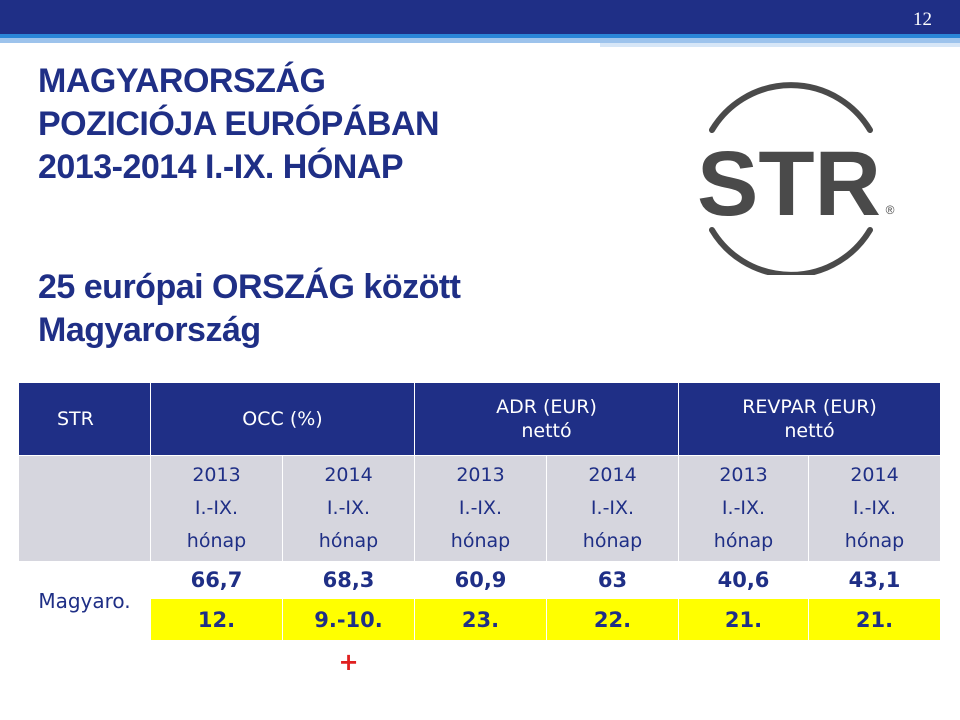 Image resolution: width=960 pixels, height=720 pixels. I want to click on top-banner, so click(480, 17).